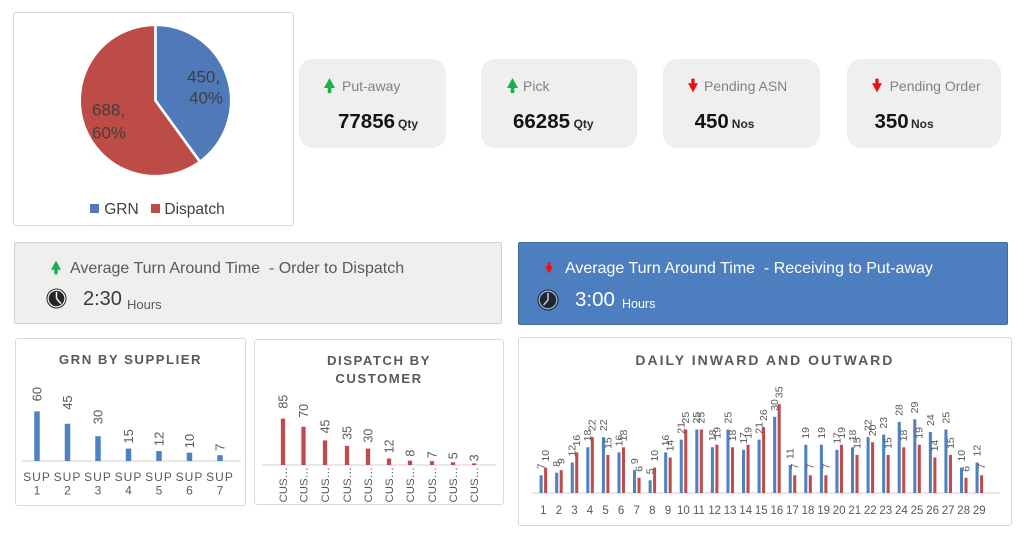 The width and height of the screenshot is (1024, 555). What do you see at coordinates (283, 402) in the screenshot?
I see `svg-text: 85` at bounding box center [283, 402].